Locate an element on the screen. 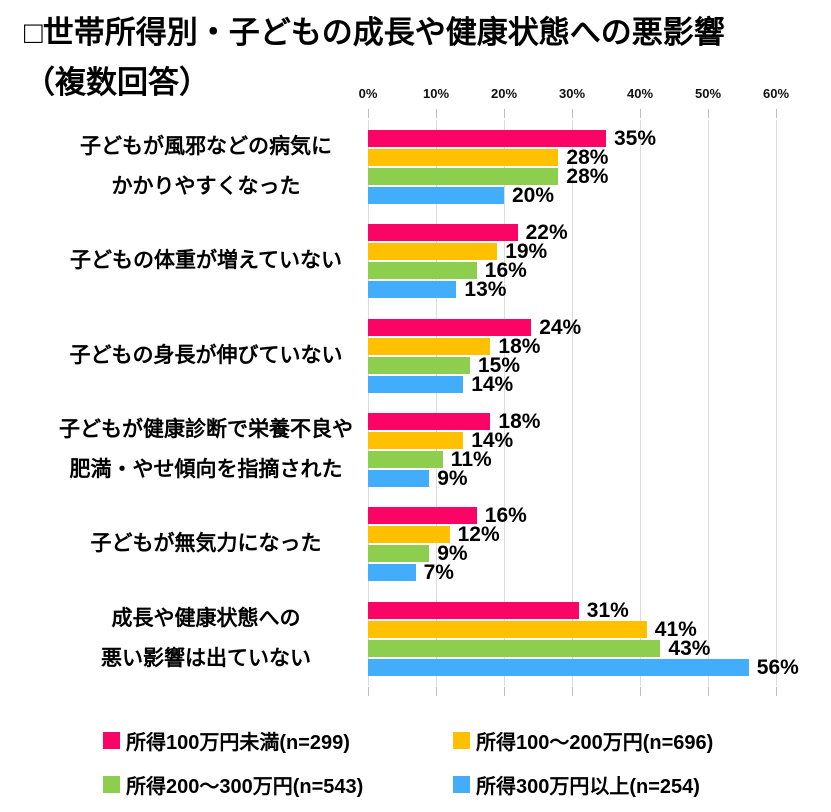 This screenshot has height=812, width=831. category-label-line: 成長や健康状態への is located at coordinates (206, 618).